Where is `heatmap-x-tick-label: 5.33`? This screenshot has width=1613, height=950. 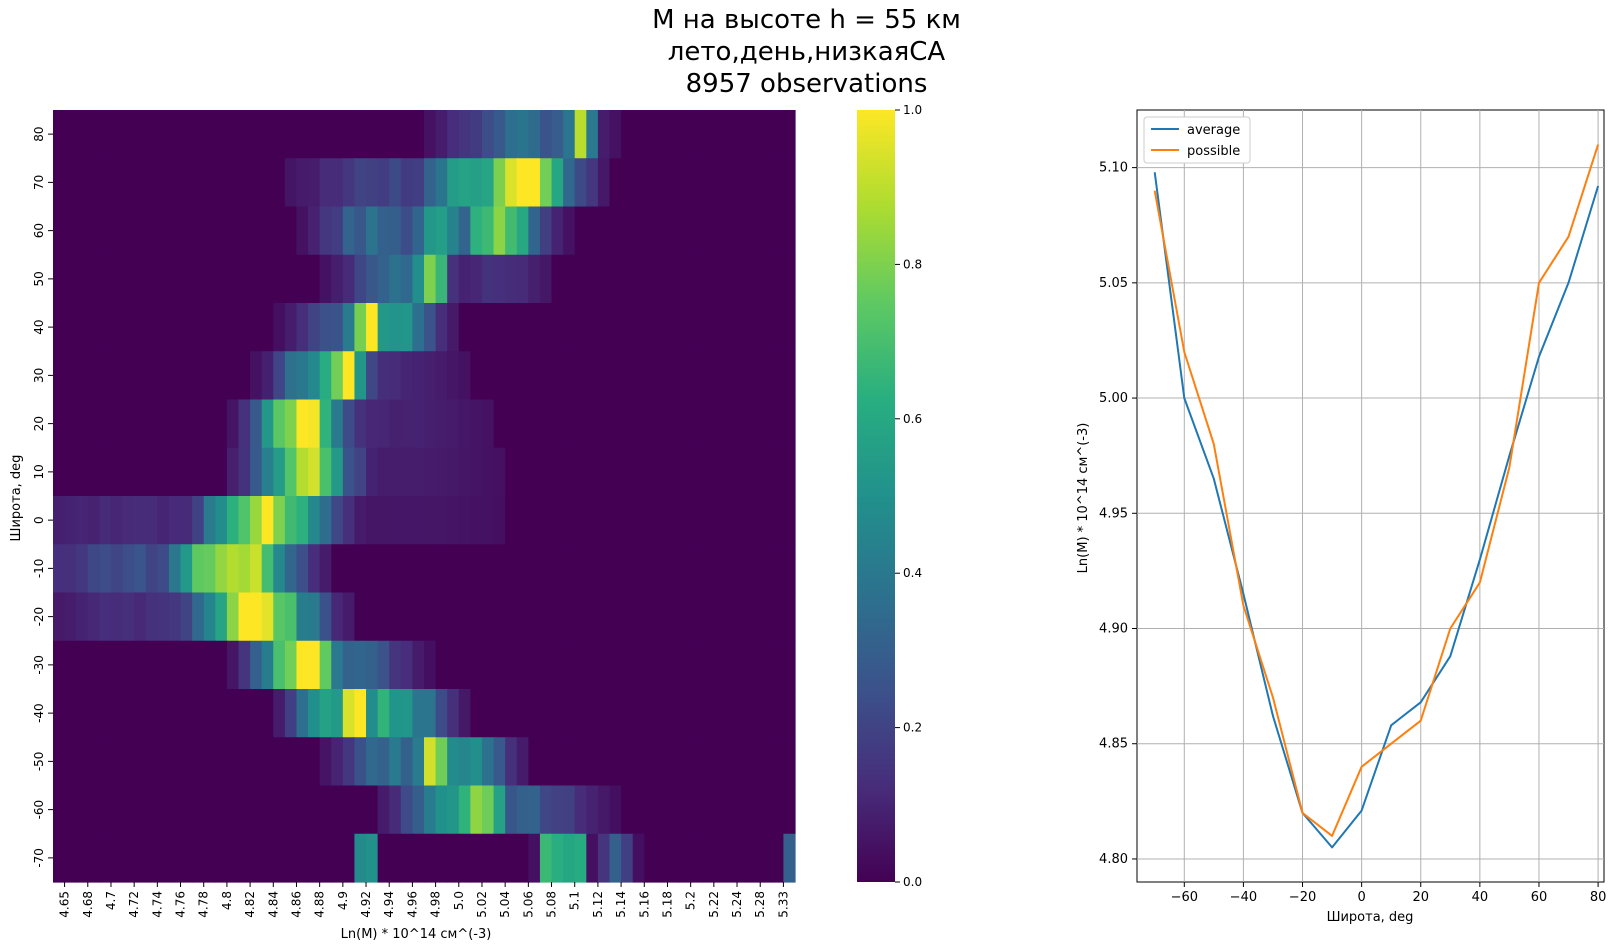
heatmap-x-tick-label: 5.33 is located at coordinates (783, 904).